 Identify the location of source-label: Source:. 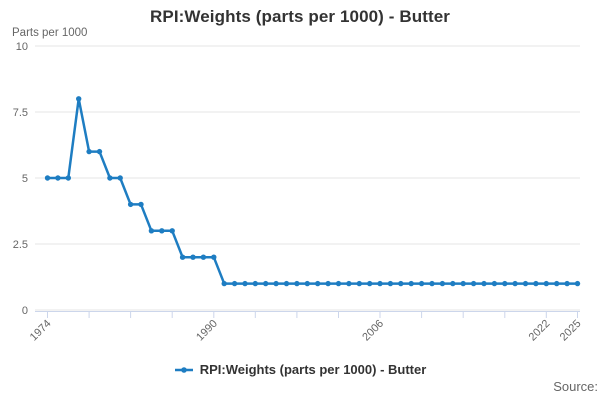
(575, 386).